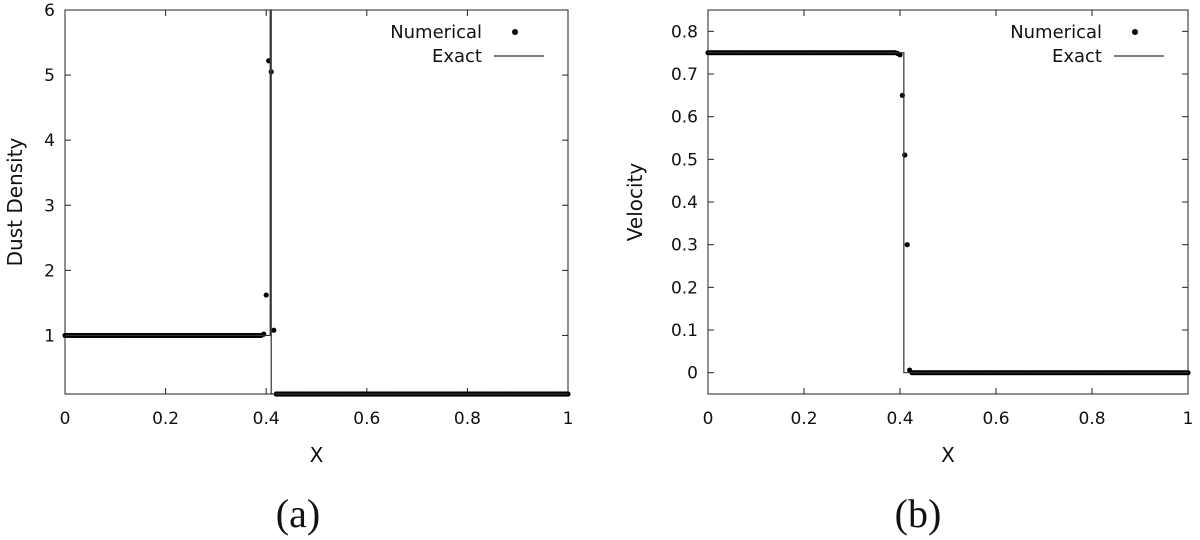 The width and height of the screenshot is (1200, 540). Describe the element at coordinates (684, 32) in the screenshot. I see `y-tick-label: 0.8` at that location.